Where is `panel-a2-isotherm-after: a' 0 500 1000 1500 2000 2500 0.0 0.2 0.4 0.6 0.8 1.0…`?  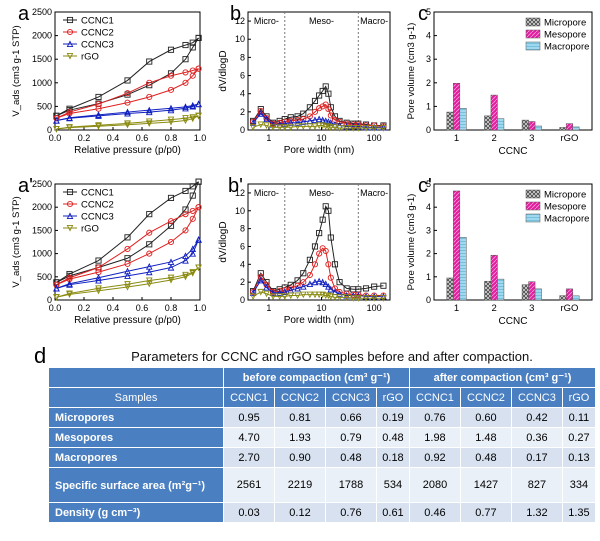 panel-a2-isotherm-after: a' 0 500 1000 1500 2000 2500 0.0 0.2 0.4 0.6 0.8 1.0… is located at coordinates (108, 250).